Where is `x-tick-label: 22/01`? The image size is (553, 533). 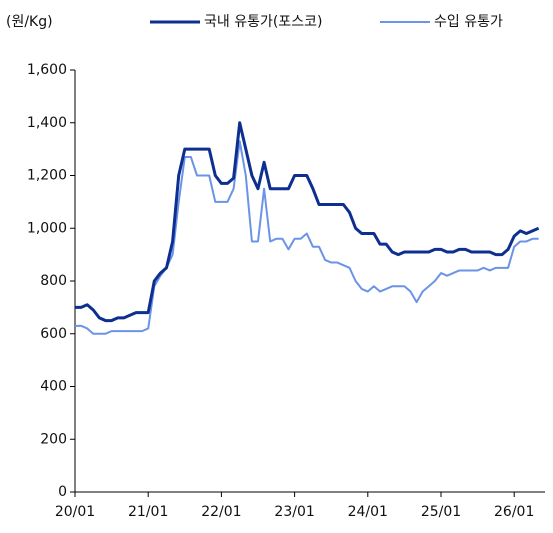 x-tick-label: 22/01 is located at coordinates (221, 512).